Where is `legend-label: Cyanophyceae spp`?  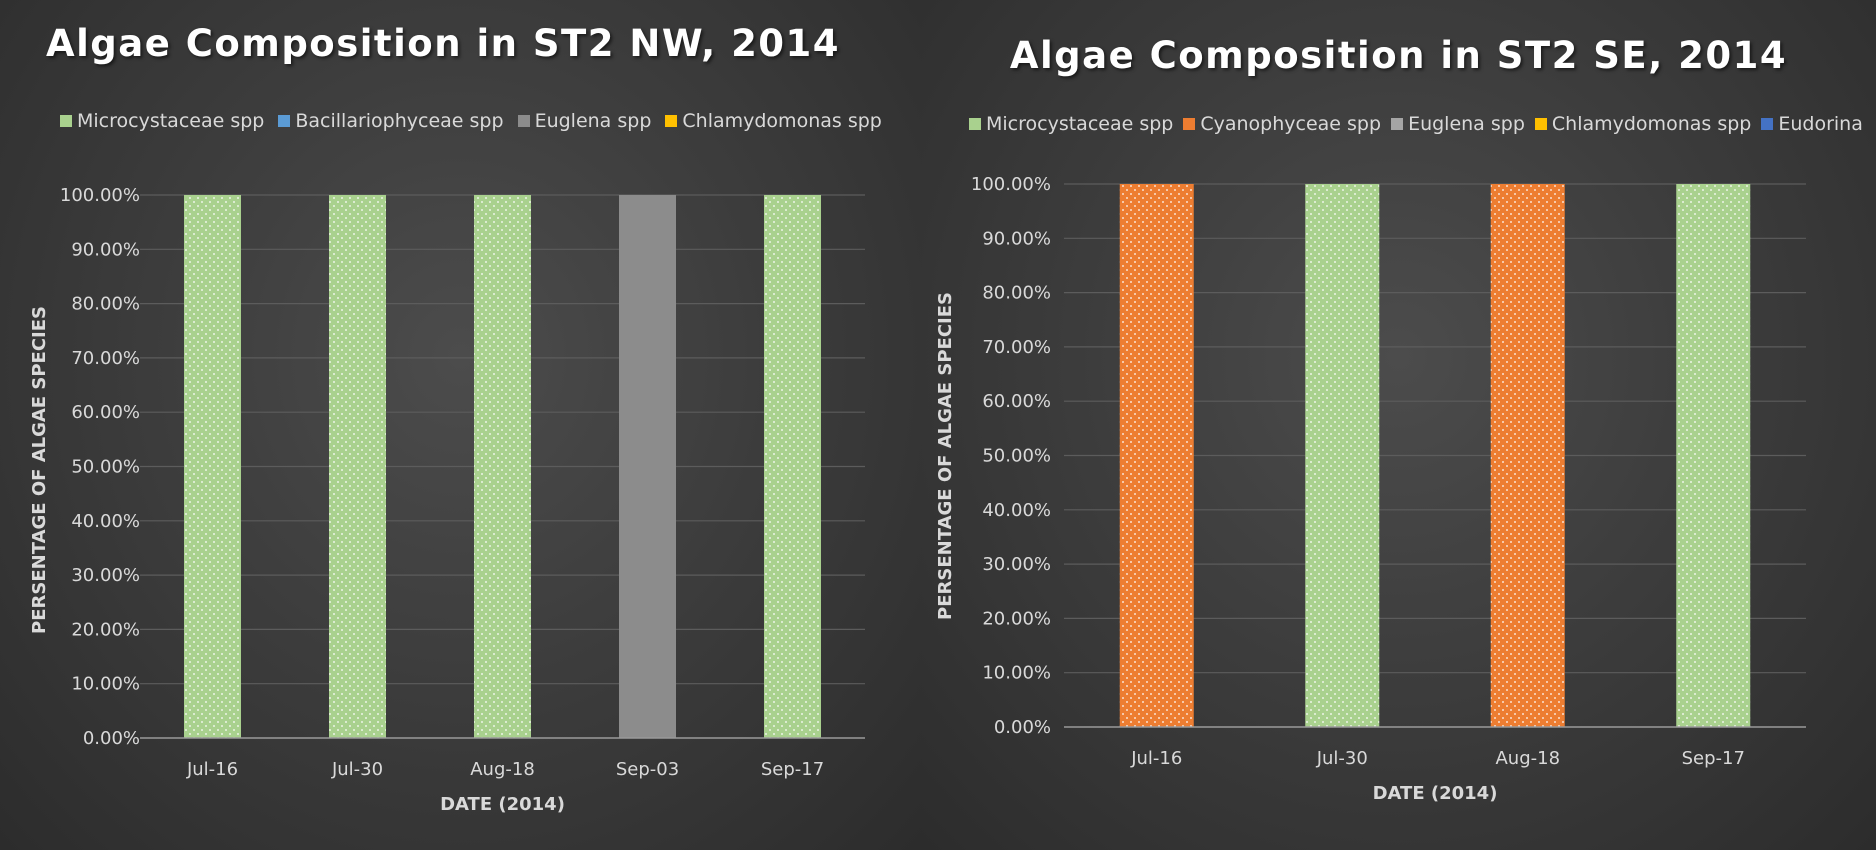
legend-label: Cyanophyceae spp is located at coordinates (1291, 124).